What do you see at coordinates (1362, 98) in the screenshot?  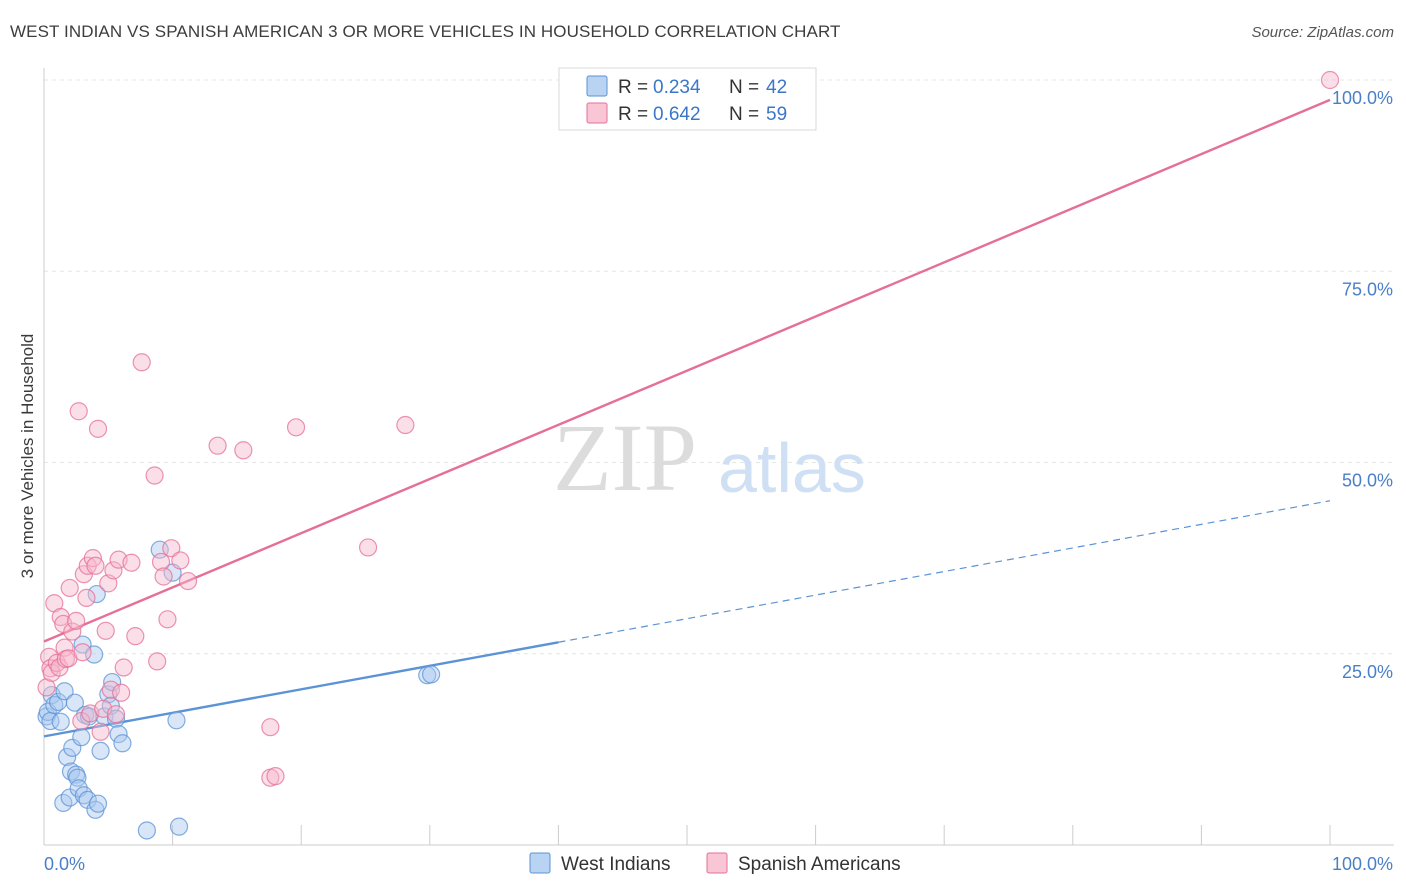 I see `y-tick-label: 100.0%` at bounding box center [1362, 98].